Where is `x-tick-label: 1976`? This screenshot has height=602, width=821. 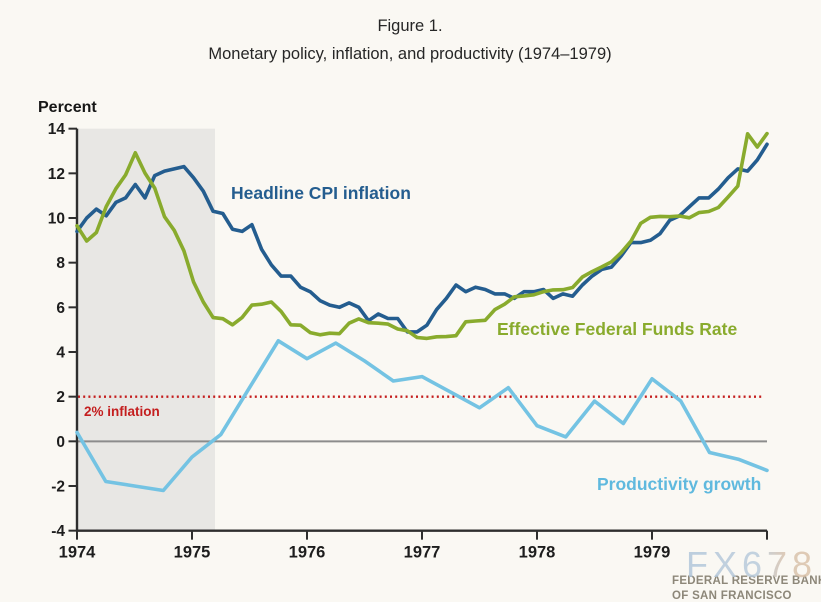 x-tick-label: 1976 is located at coordinates (307, 553).